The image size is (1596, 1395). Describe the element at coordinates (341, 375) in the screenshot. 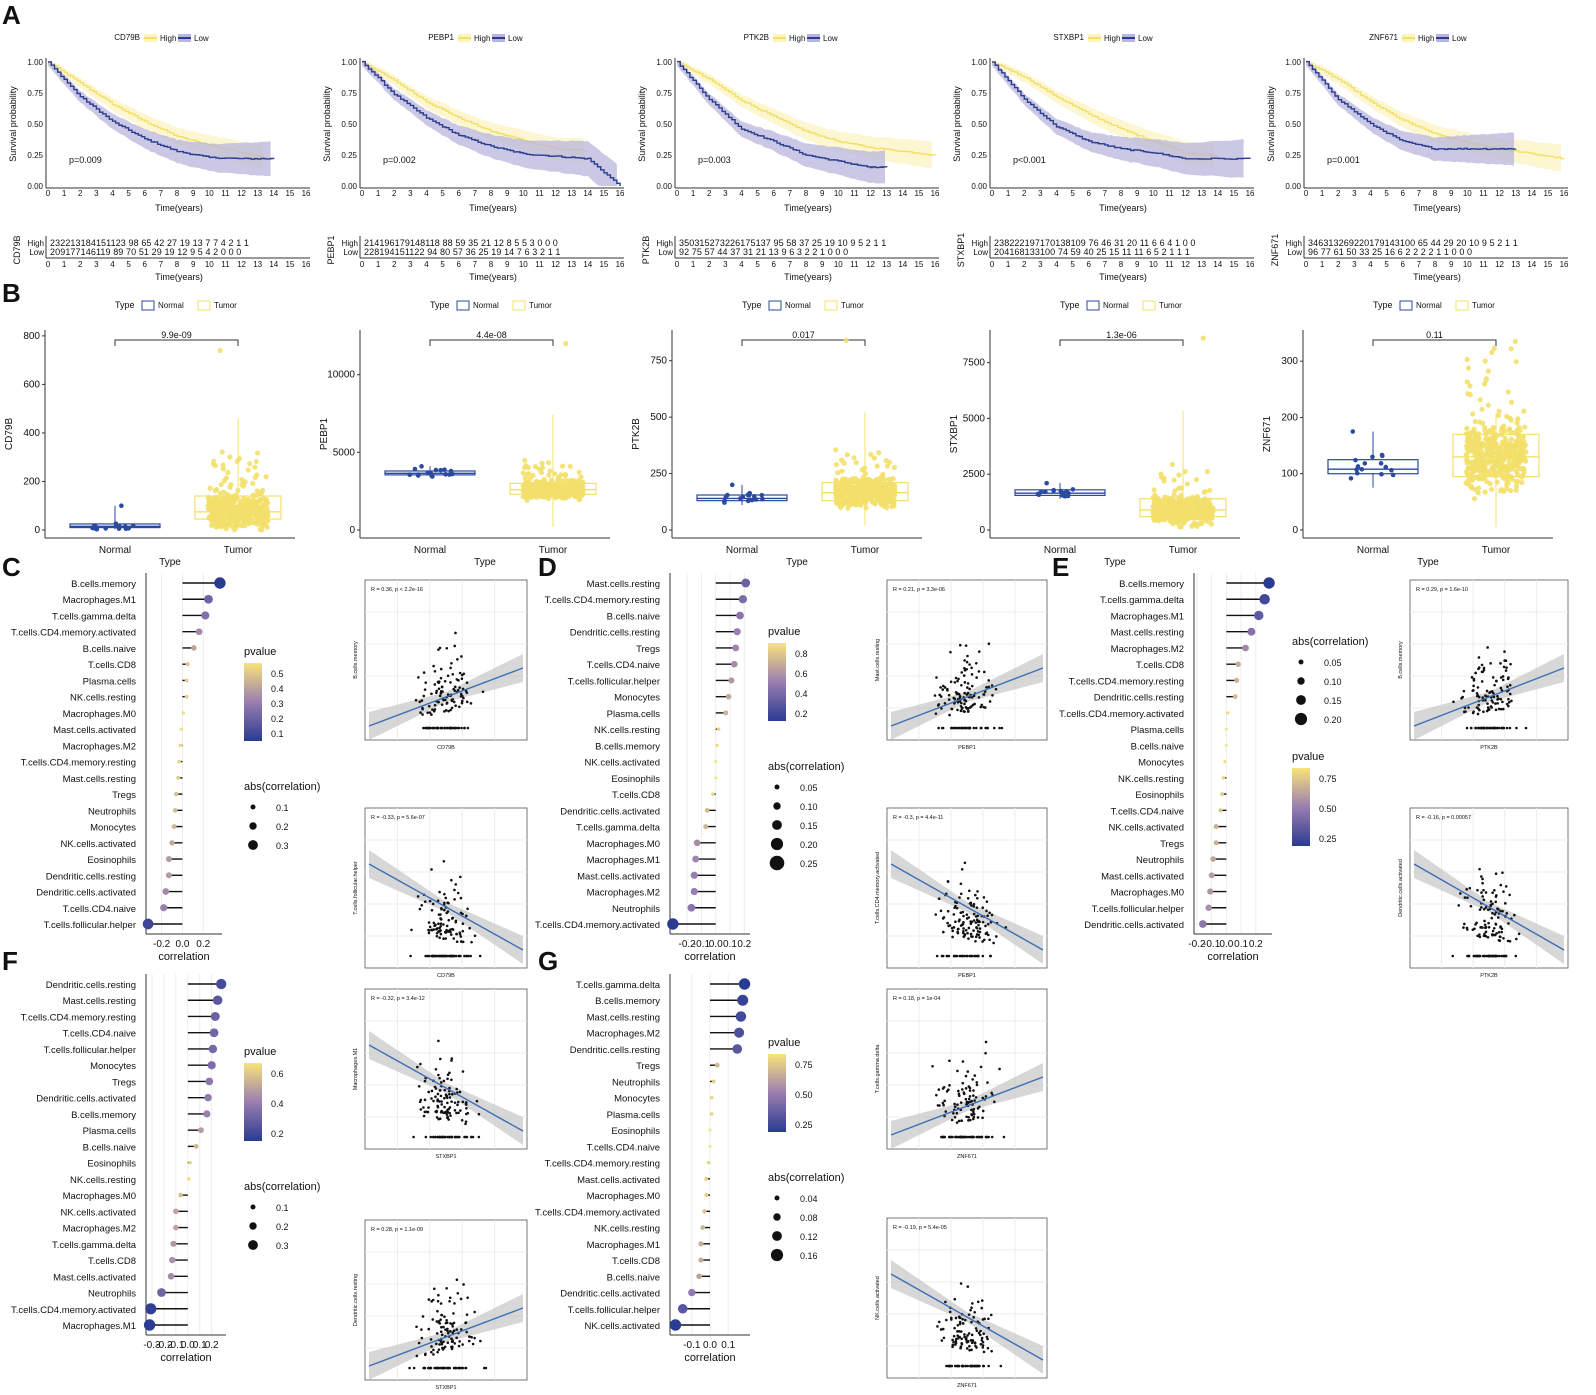

I see `box-ytick: 10000` at that location.